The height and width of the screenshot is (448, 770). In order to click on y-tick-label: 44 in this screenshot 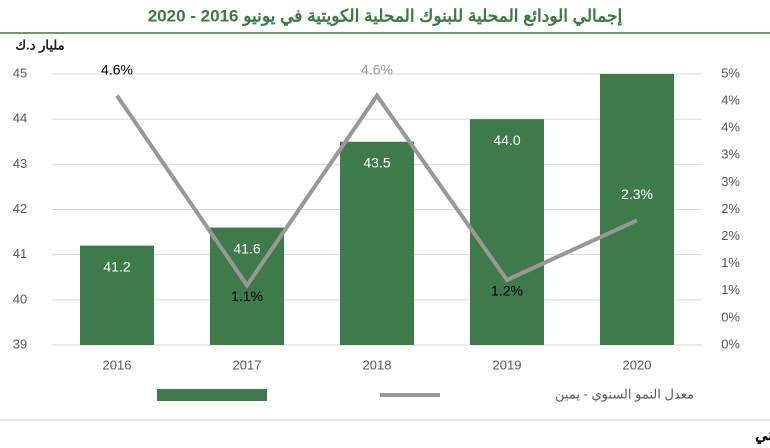, I will do `click(20, 118)`.